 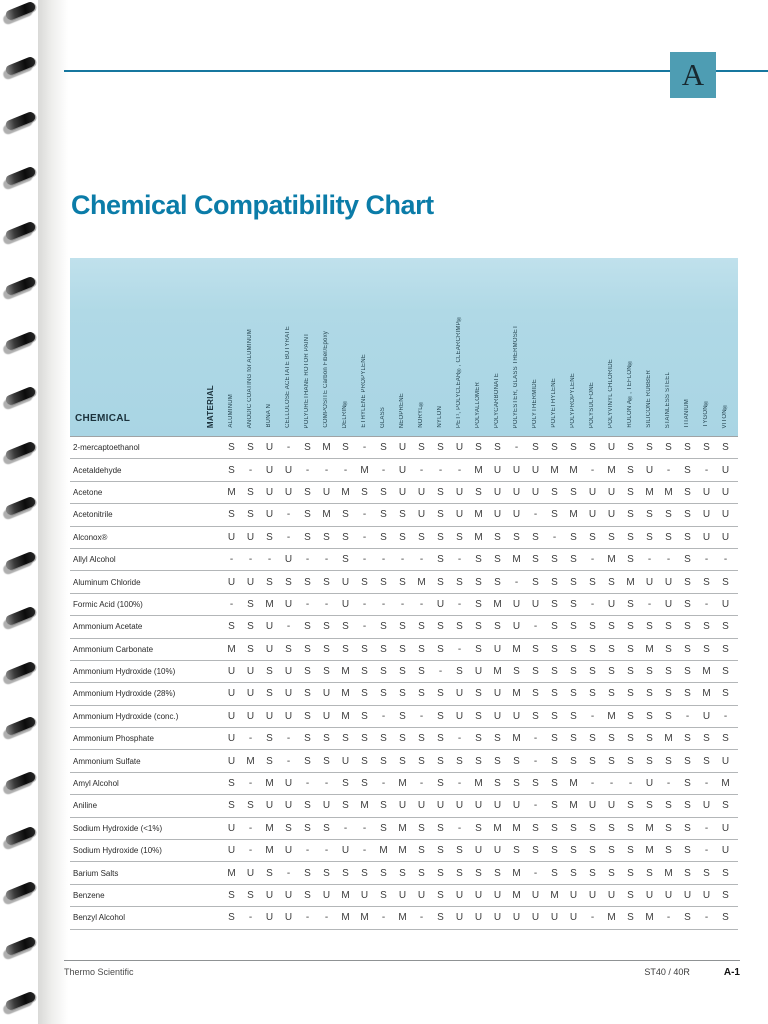 What do you see at coordinates (118, 828) in the screenshot?
I see `chemical-name: Sodium Hydroxide (<1%)` at bounding box center [118, 828].